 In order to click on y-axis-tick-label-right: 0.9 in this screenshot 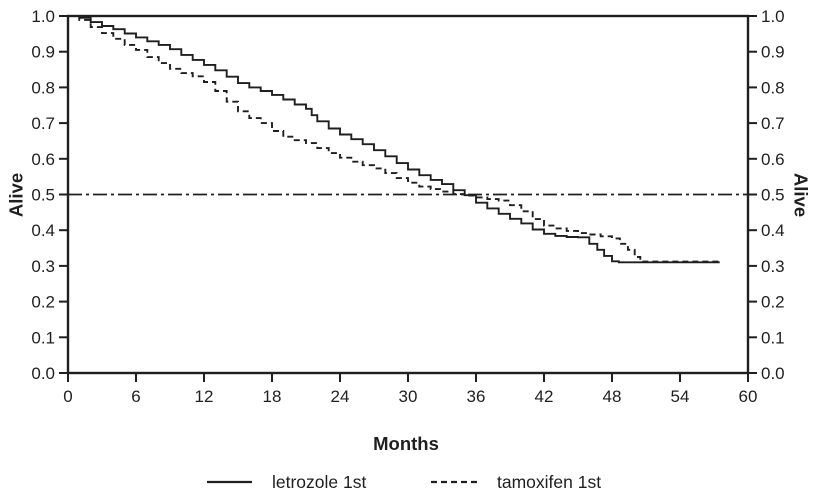, I will do `click(773, 52)`.